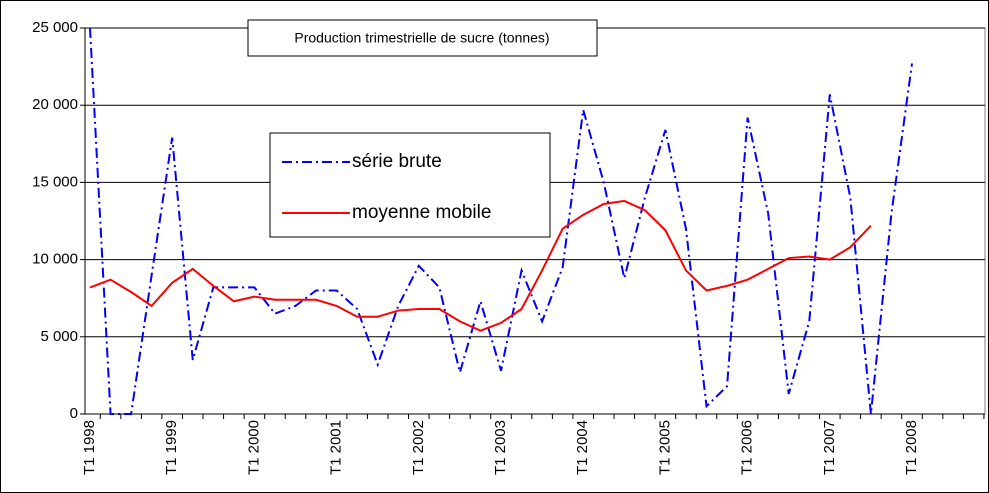  Describe the element at coordinates (664, 447) in the screenshot. I see `x-tick-label: T1 2005` at that location.